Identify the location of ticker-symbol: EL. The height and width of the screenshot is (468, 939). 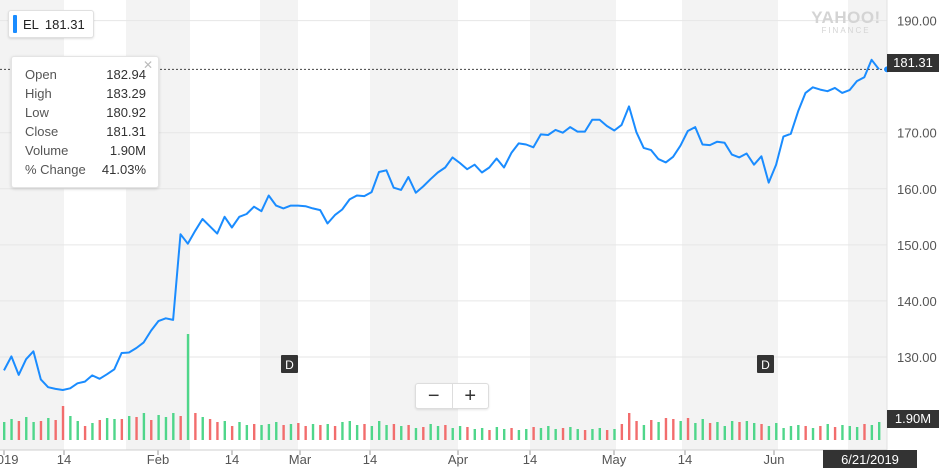
(31, 24).